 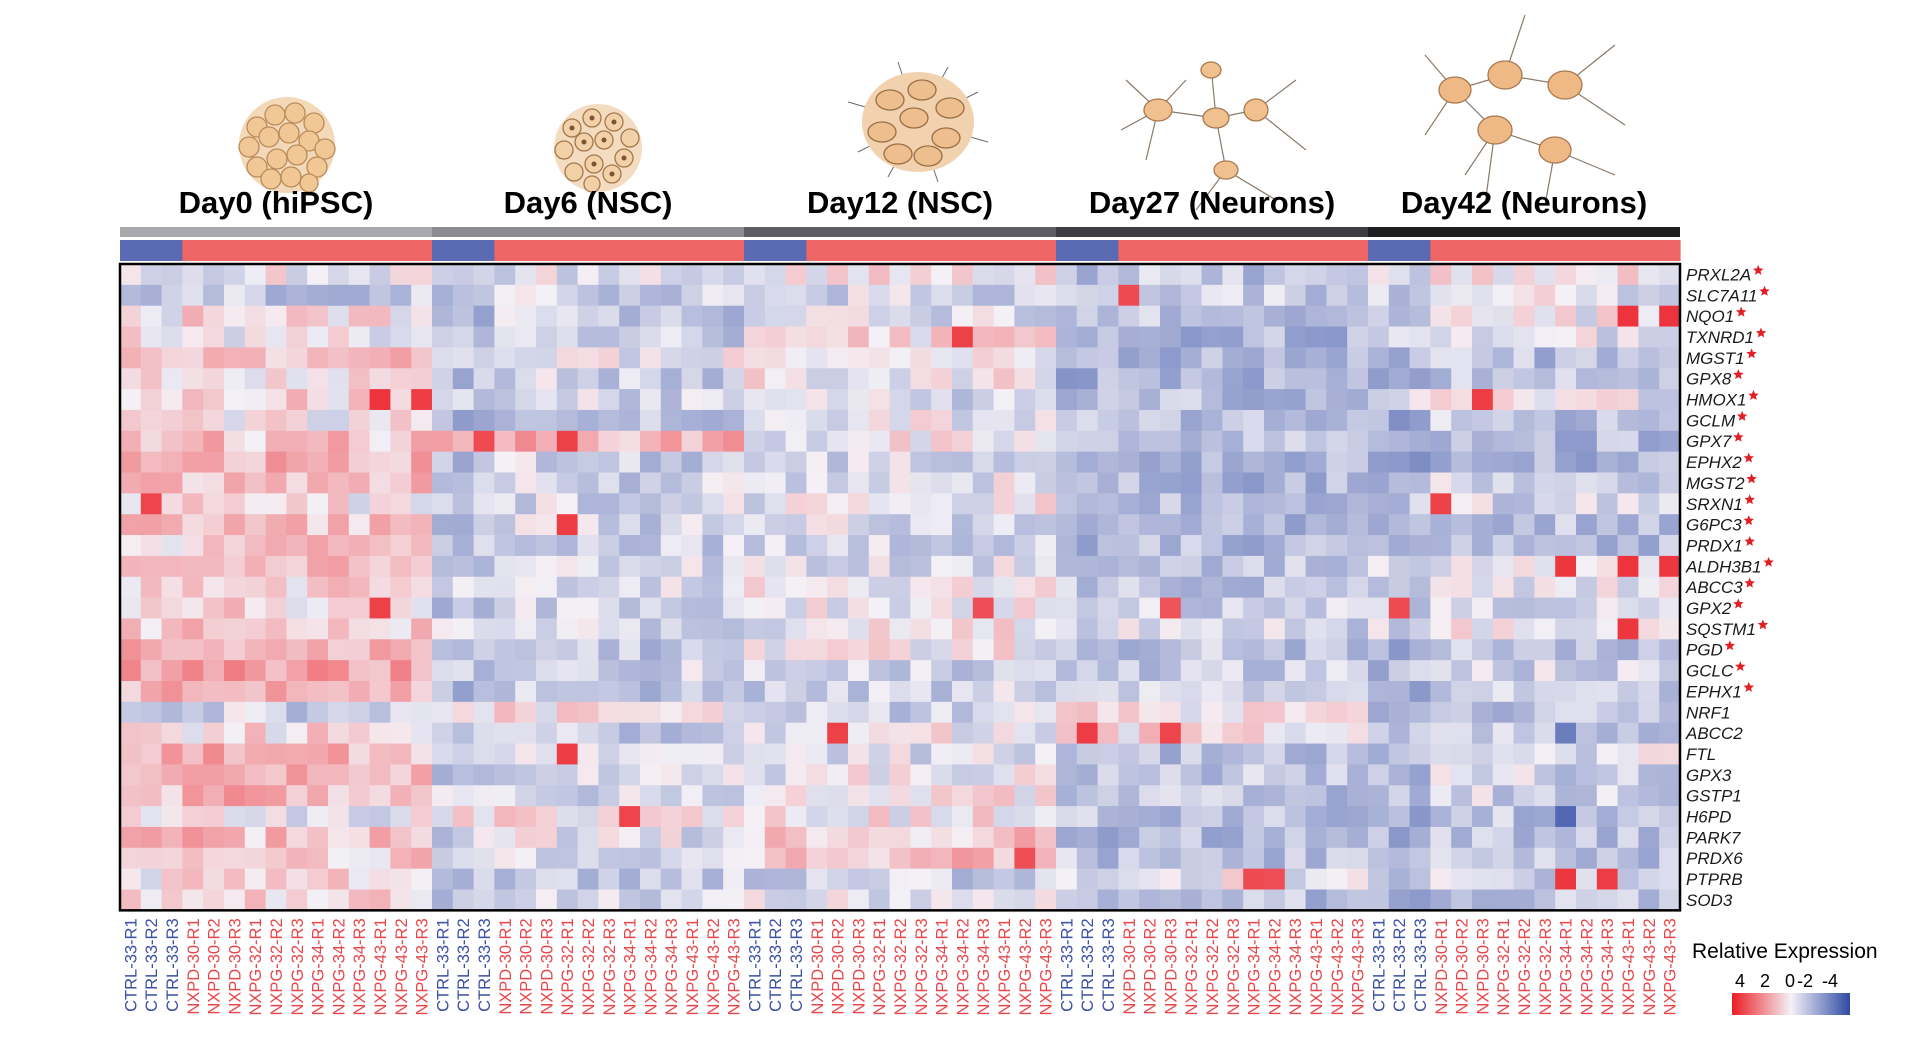 I want to click on significance-star-icon, so click(x=1740, y=666).